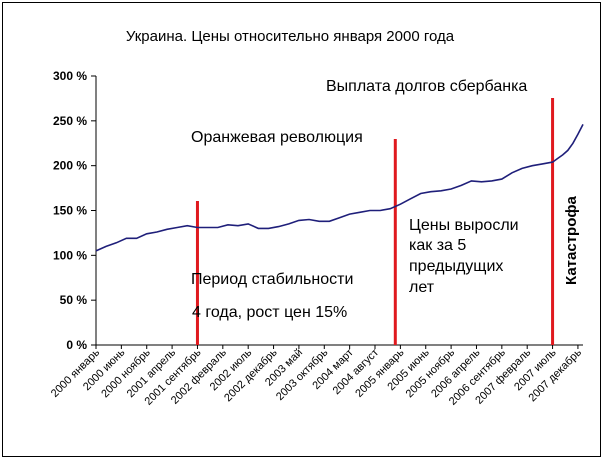 The width and height of the screenshot is (605, 461). I want to click on annotation-stability-1: Период стабильности, so click(272, 279).